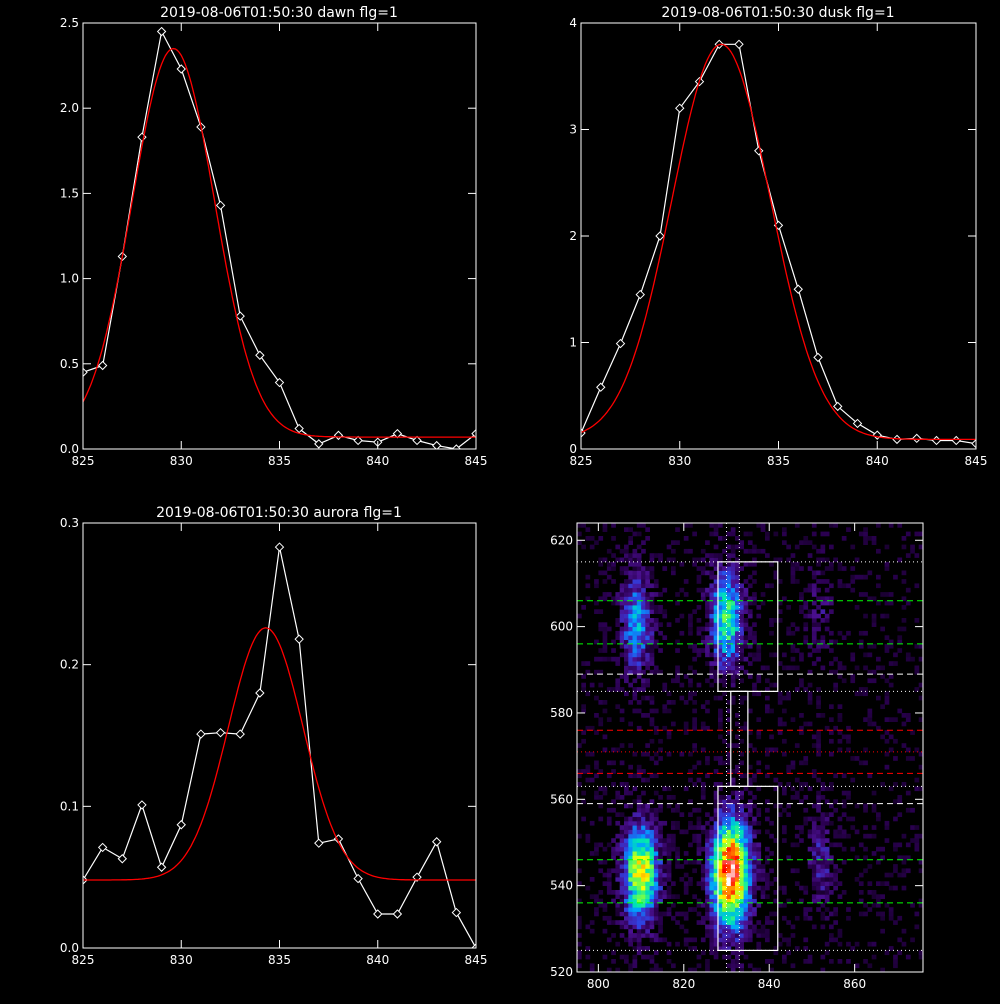 Image resolution: width=1000 pixels, height=1004 pixels. Describe the element at coordinates (181, 461) in the screenshot. I see `dawn-x-tick-label: 830` at that location.